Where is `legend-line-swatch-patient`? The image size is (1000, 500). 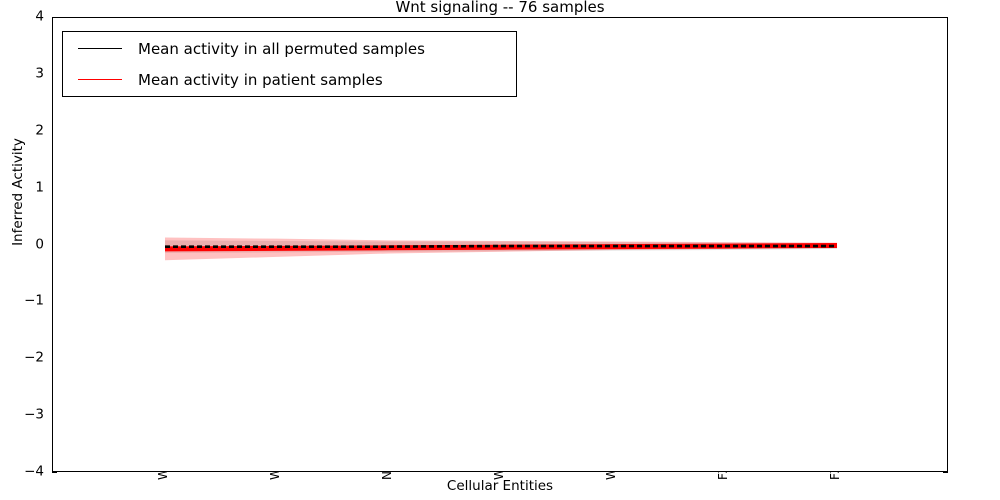
legend-line-swatch-patient is located at coordinates (100, 79).